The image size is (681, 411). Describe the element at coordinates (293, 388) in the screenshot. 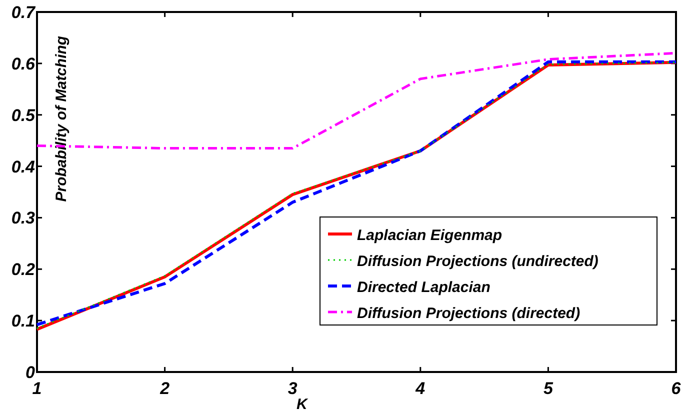

I see `x-tick-label: 3` at that location.